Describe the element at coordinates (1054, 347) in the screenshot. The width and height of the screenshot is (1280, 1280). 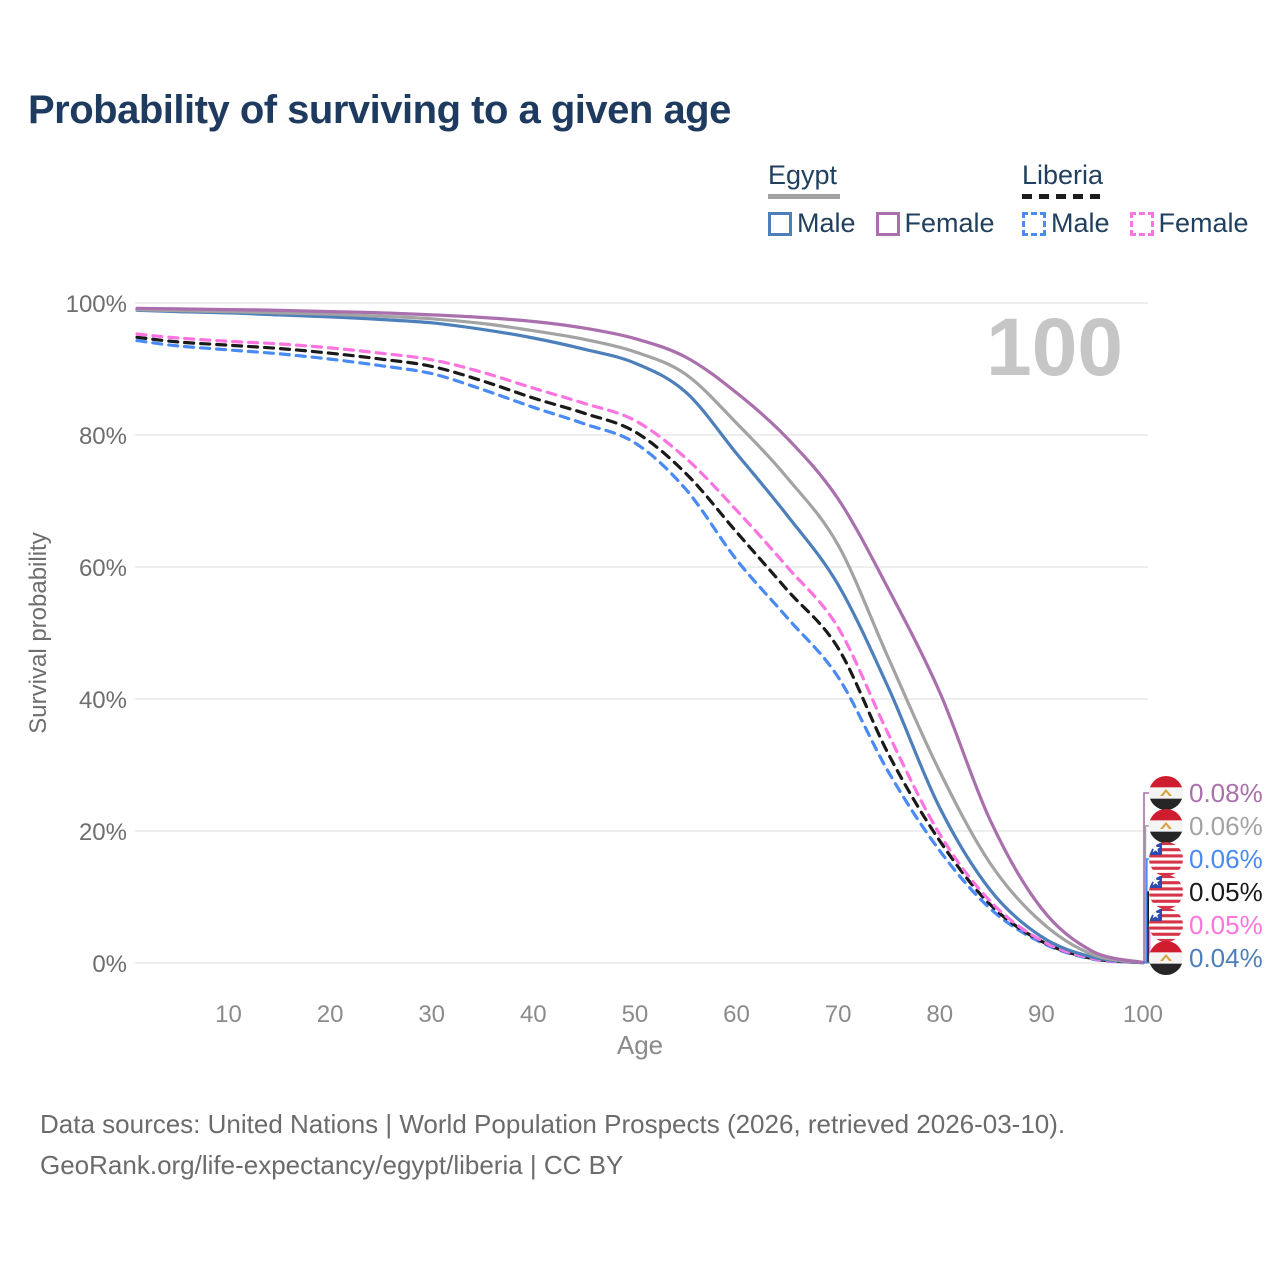
I see `age-watermark: 100` at that location.